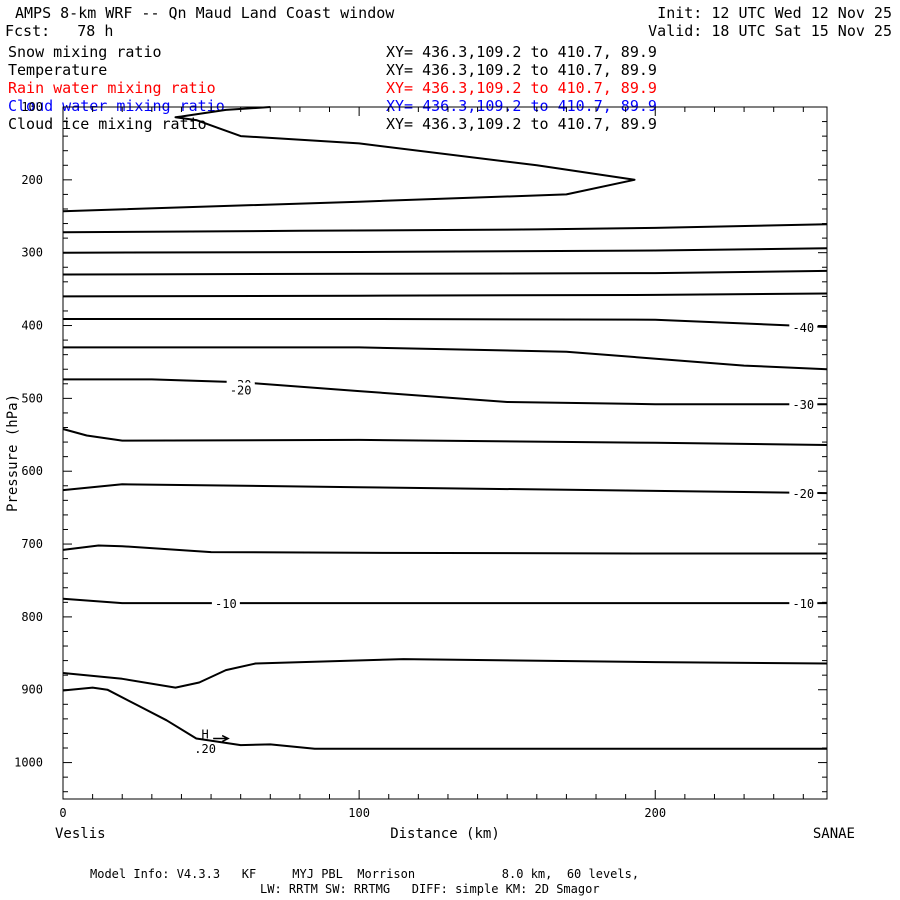  I want to click on annotation-label: .20, so click(205, 749).